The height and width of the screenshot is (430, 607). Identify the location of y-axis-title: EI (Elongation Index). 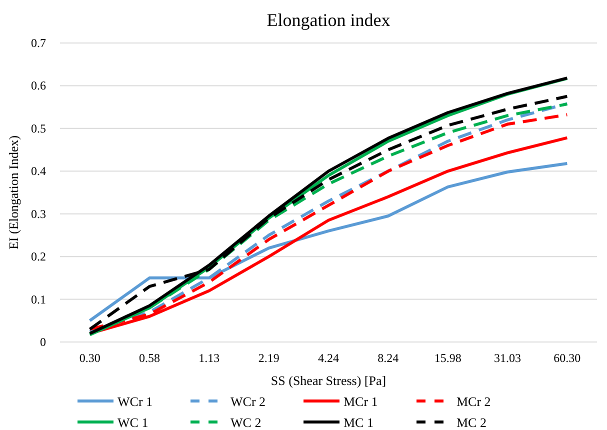
(13, 192).